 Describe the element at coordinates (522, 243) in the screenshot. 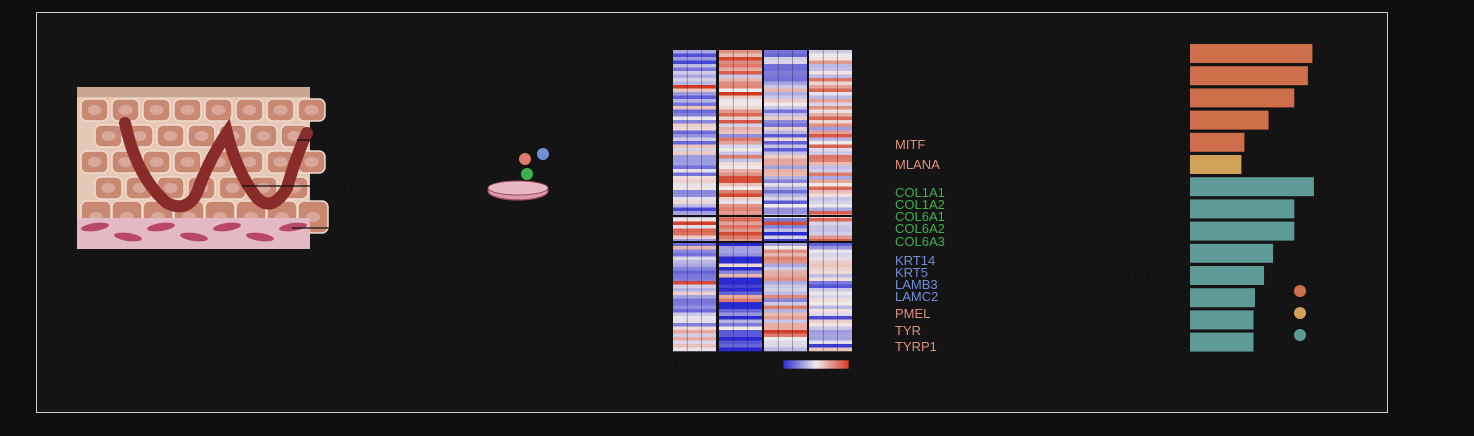

I see `label-cell-culture: Cell culture` at that location.